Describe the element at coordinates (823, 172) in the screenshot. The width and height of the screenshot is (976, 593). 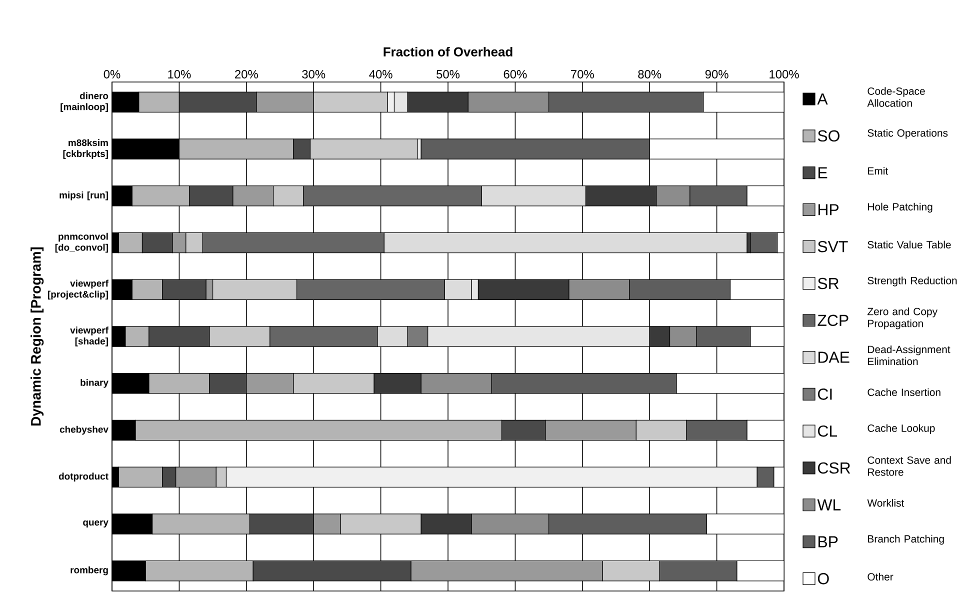
I see `legend-label: E` at that location.